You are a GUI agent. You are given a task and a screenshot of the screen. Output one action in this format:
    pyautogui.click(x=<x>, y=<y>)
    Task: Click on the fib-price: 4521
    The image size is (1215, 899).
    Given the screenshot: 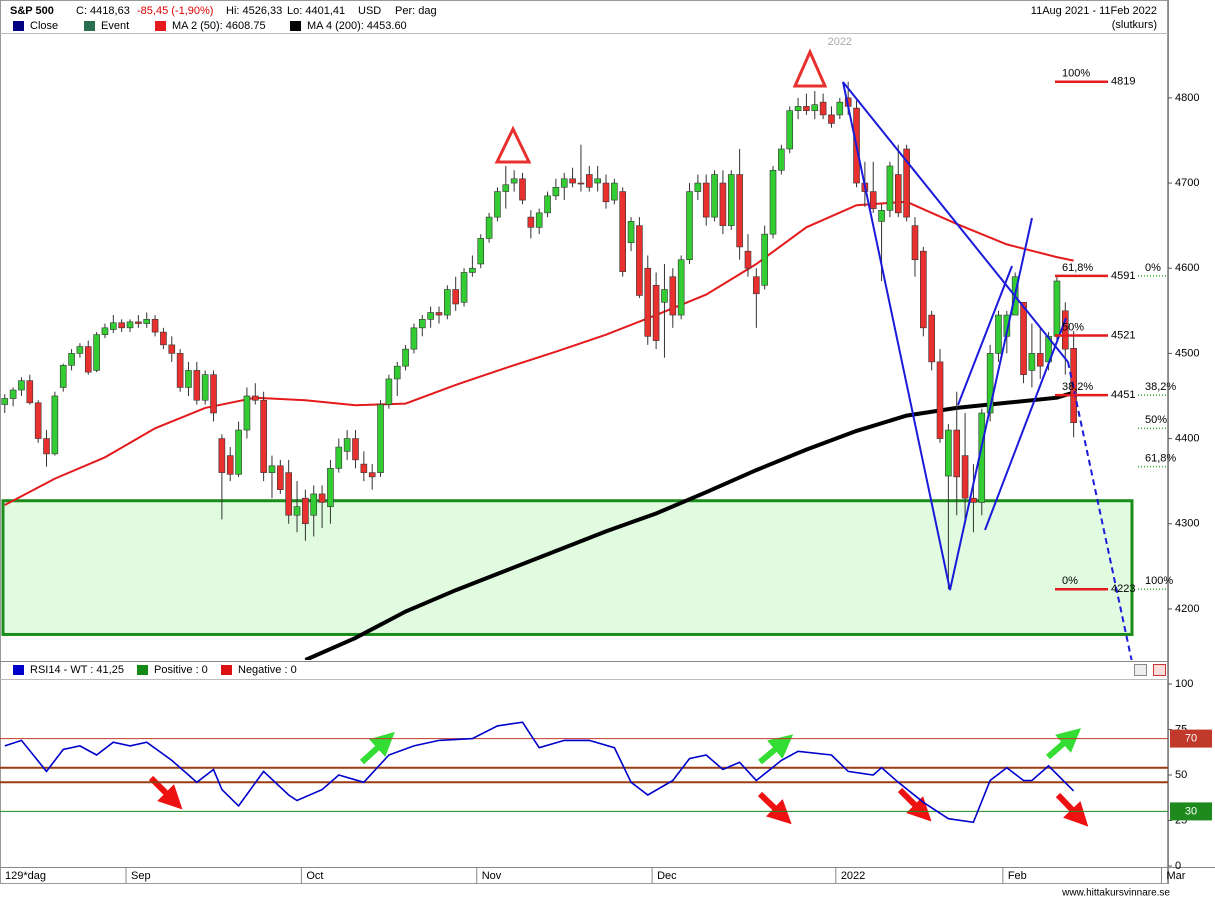 What is the action you would take?
    pyautogui.click(x=1123, y=335)
    